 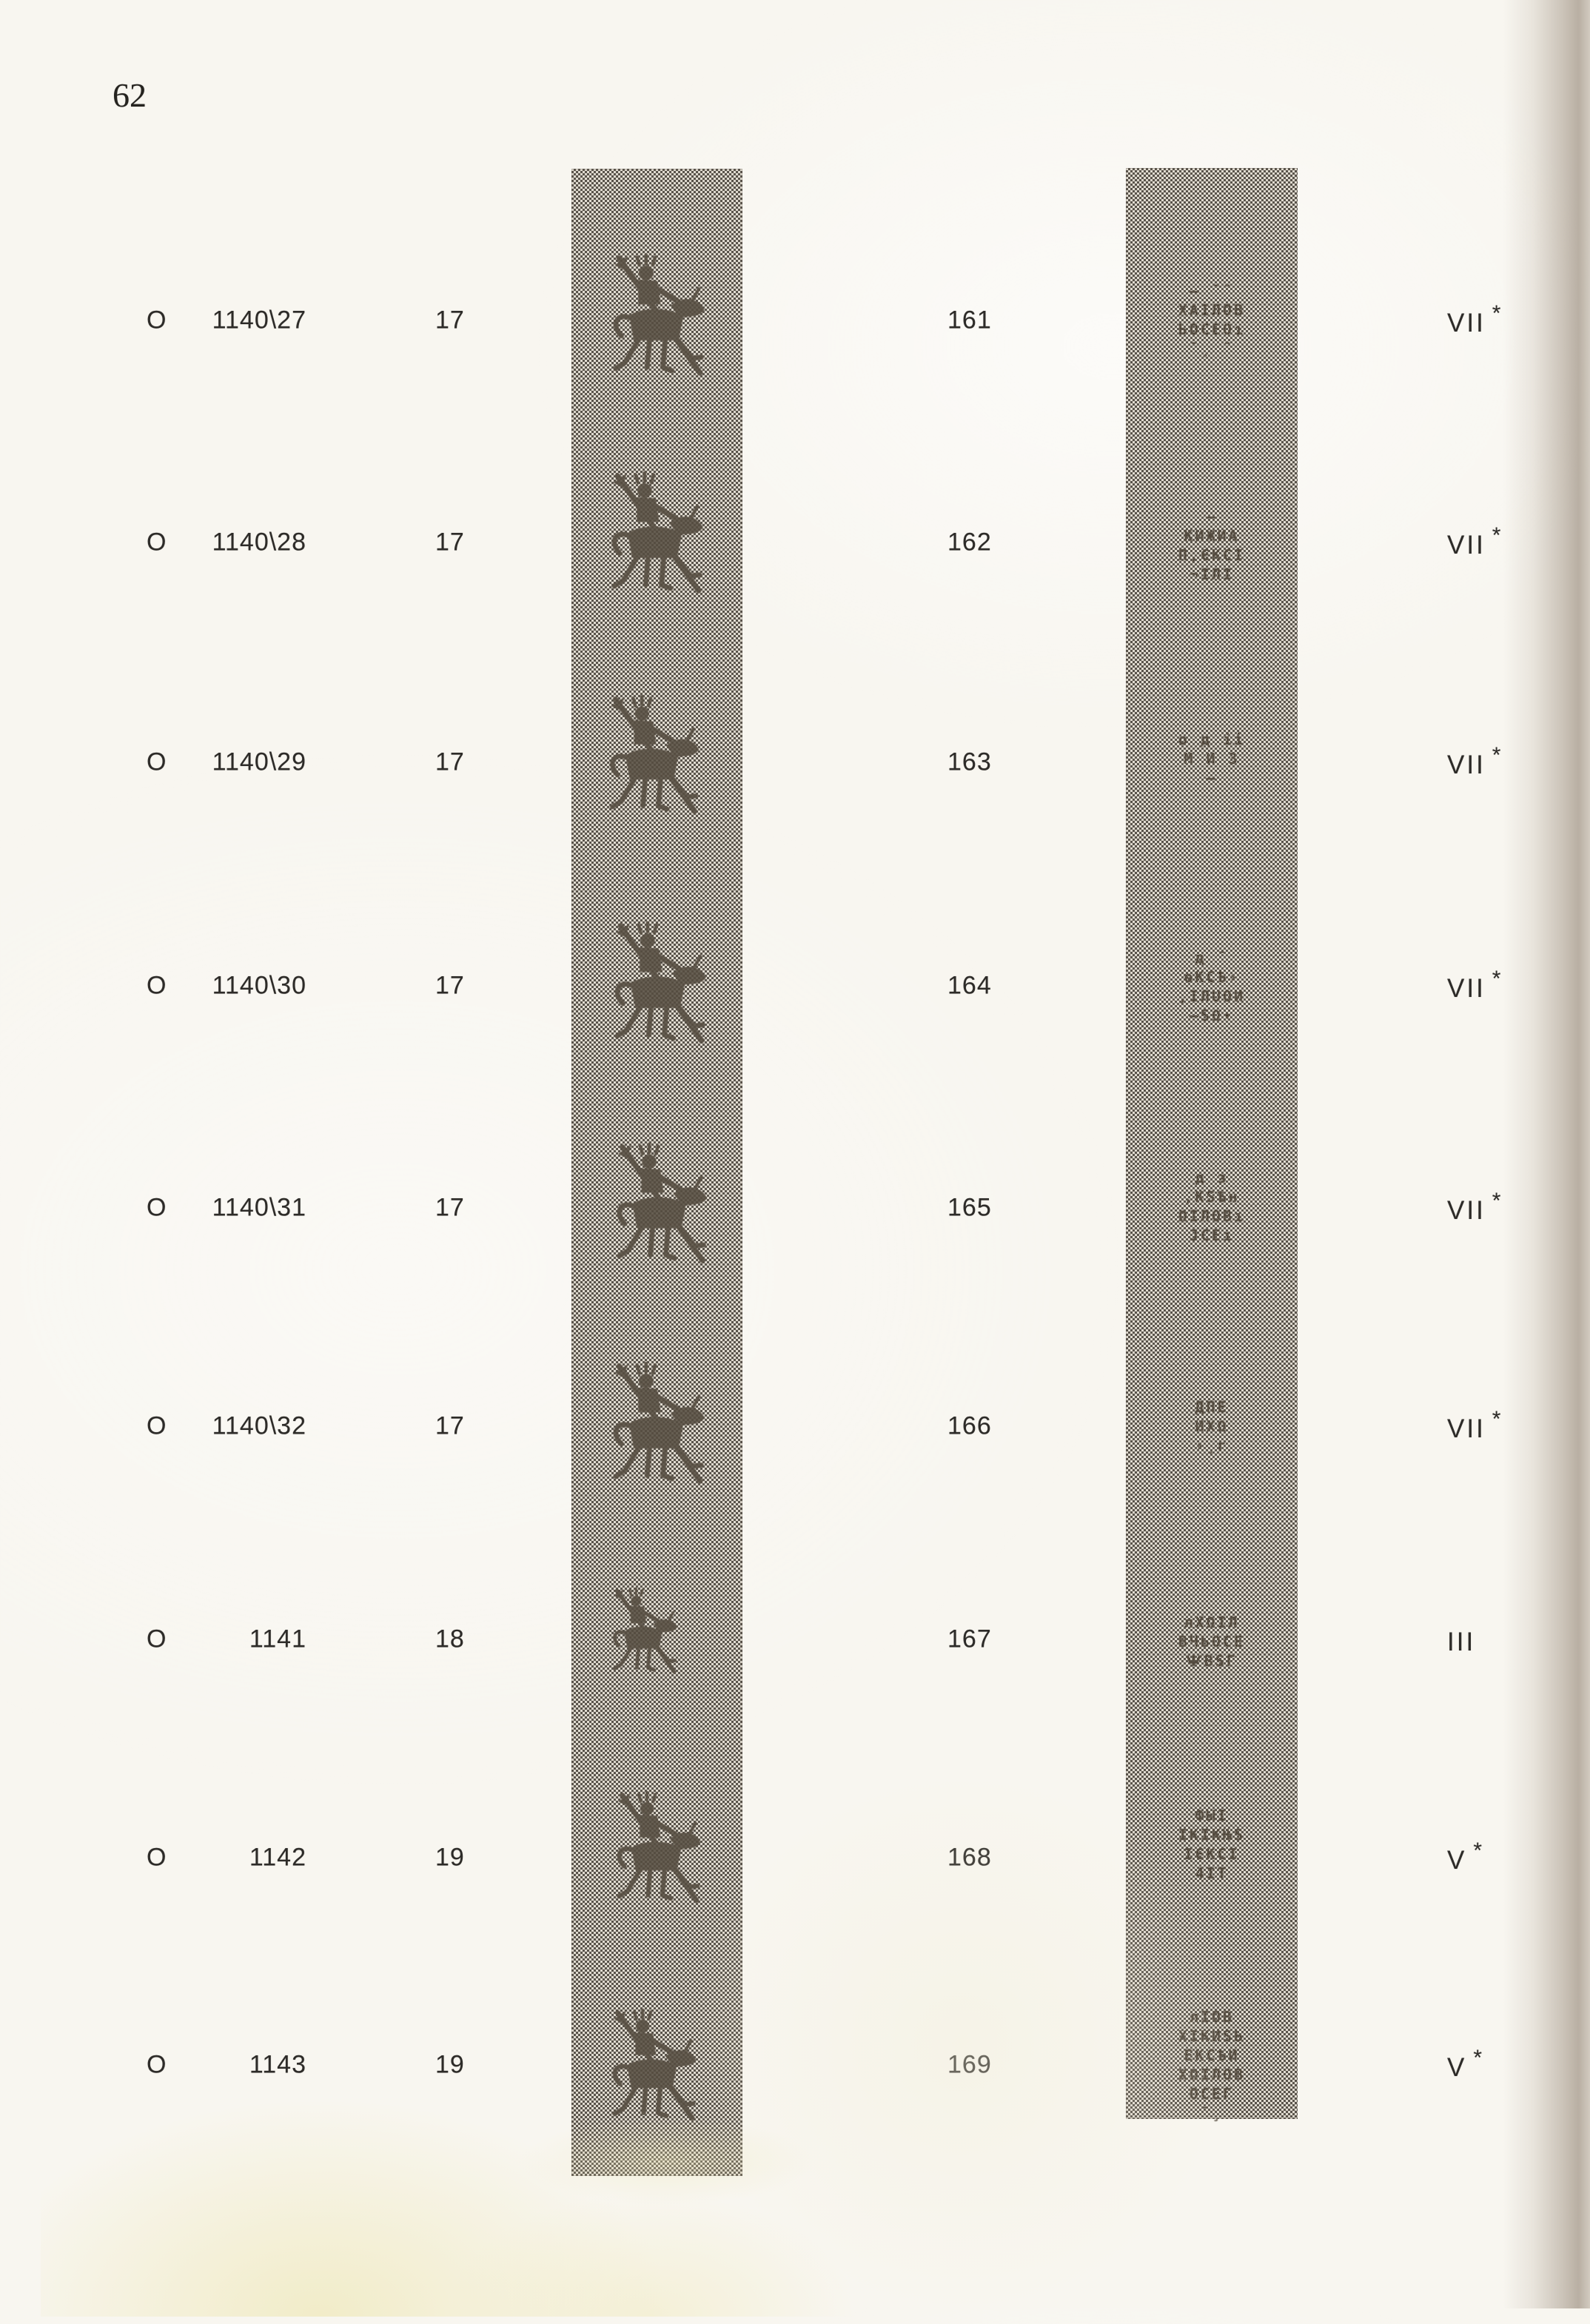 What do you see at coordinates (1212, 1206) in the screenshot?
I see `reverse-legend: д з ‚КЅѢн ΩІЛОВı ЈСЕı` at bounding box center [1212, 1206].